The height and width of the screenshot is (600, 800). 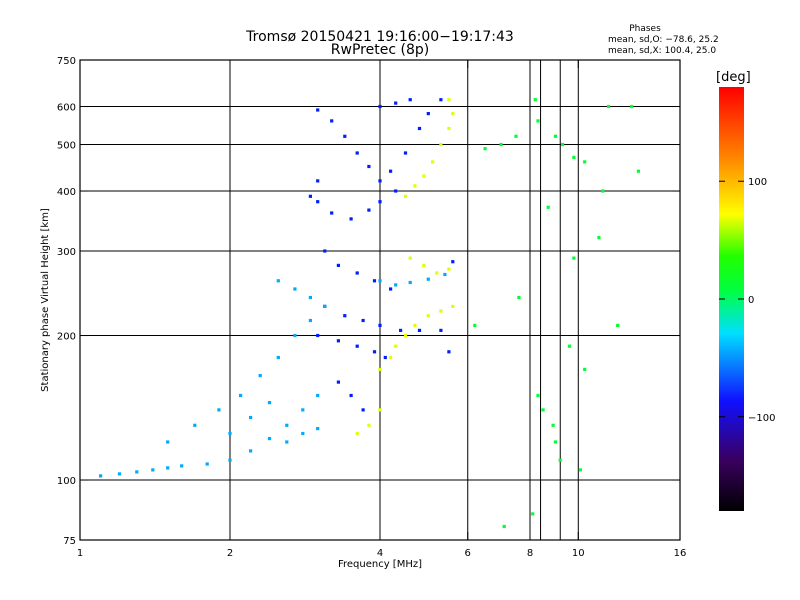 What do you see at coordinates (578, 553) in the screenshot?
I see `x-tick-label: 10` at bounding box center [578, 553].